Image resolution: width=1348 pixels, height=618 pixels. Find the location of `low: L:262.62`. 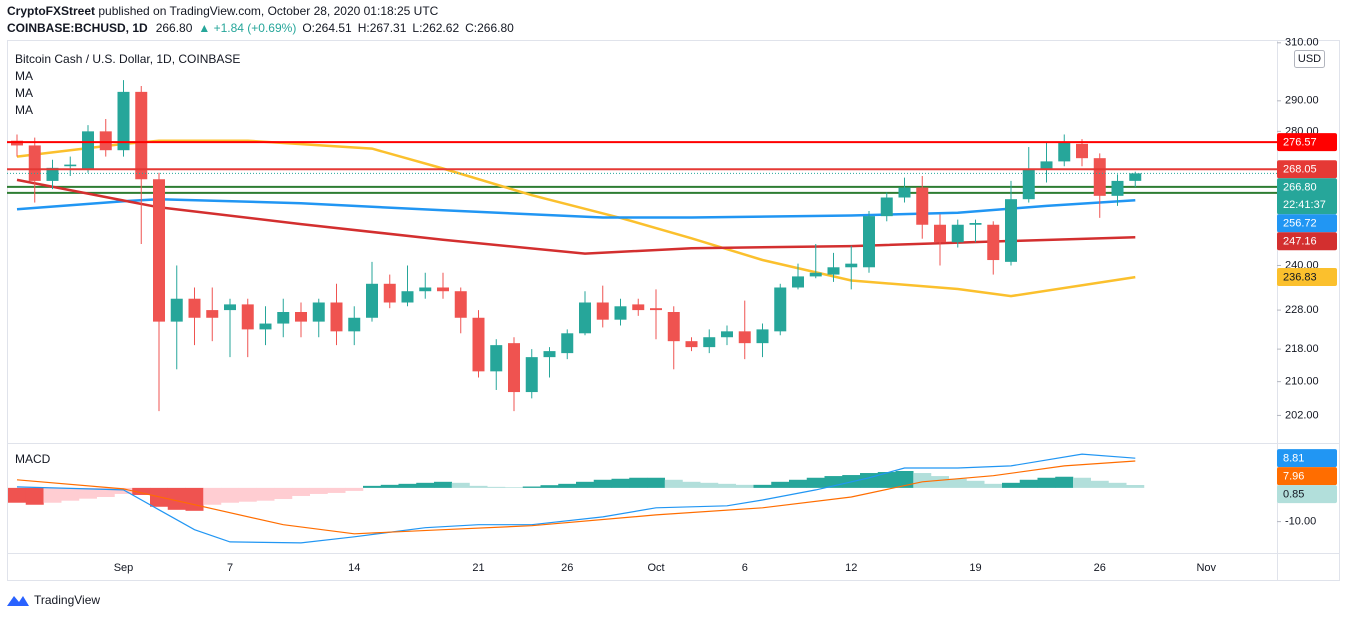

low: L:262.62 is located at coordinates (435, 28).